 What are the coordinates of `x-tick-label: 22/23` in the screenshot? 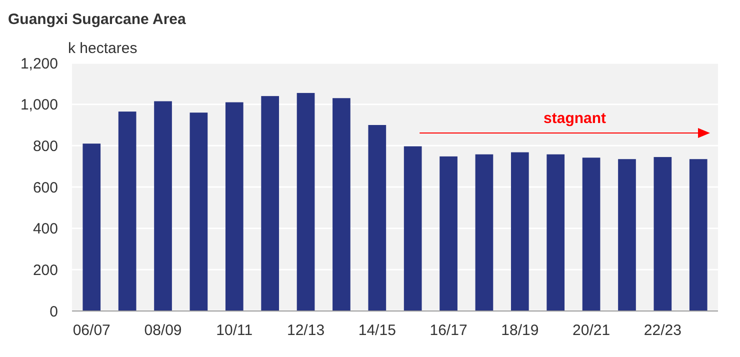 It's located at (663, 330).